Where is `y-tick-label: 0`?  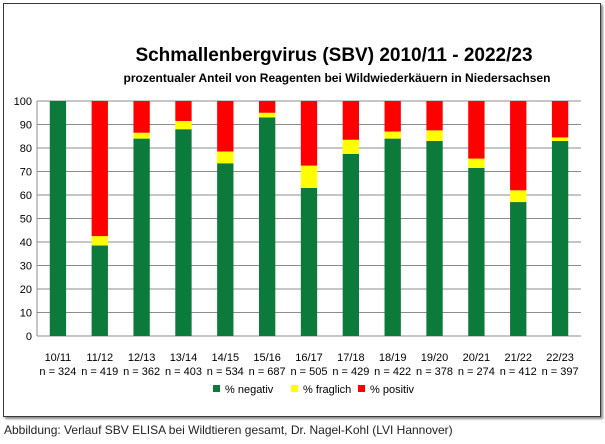 y-tick-label: 0 is located at coordinates (29, 337).